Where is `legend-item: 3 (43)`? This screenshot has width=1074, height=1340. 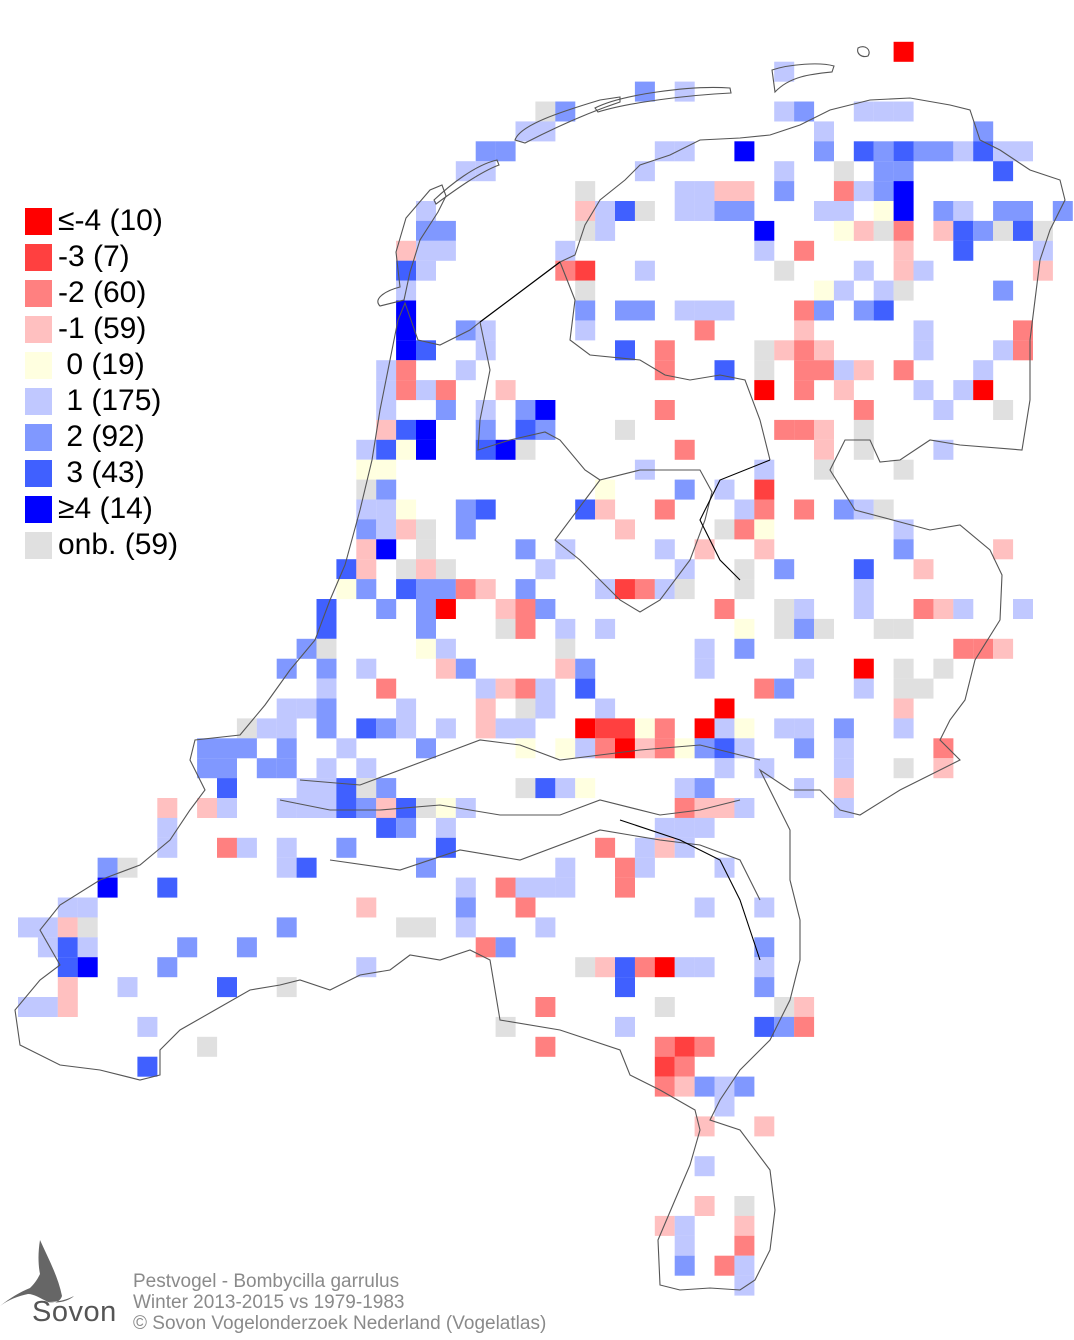
legend-item: 3 (43) is located at coordinates (101, 473).